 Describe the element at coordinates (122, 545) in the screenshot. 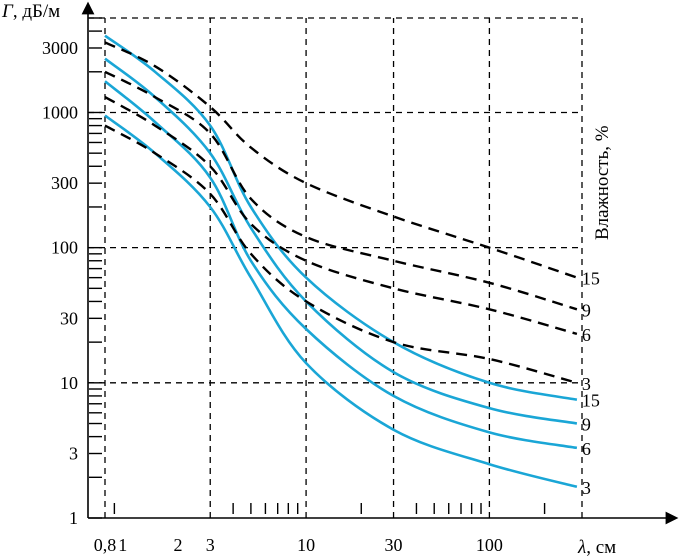

I see `x-tick-label: 1` at that location.